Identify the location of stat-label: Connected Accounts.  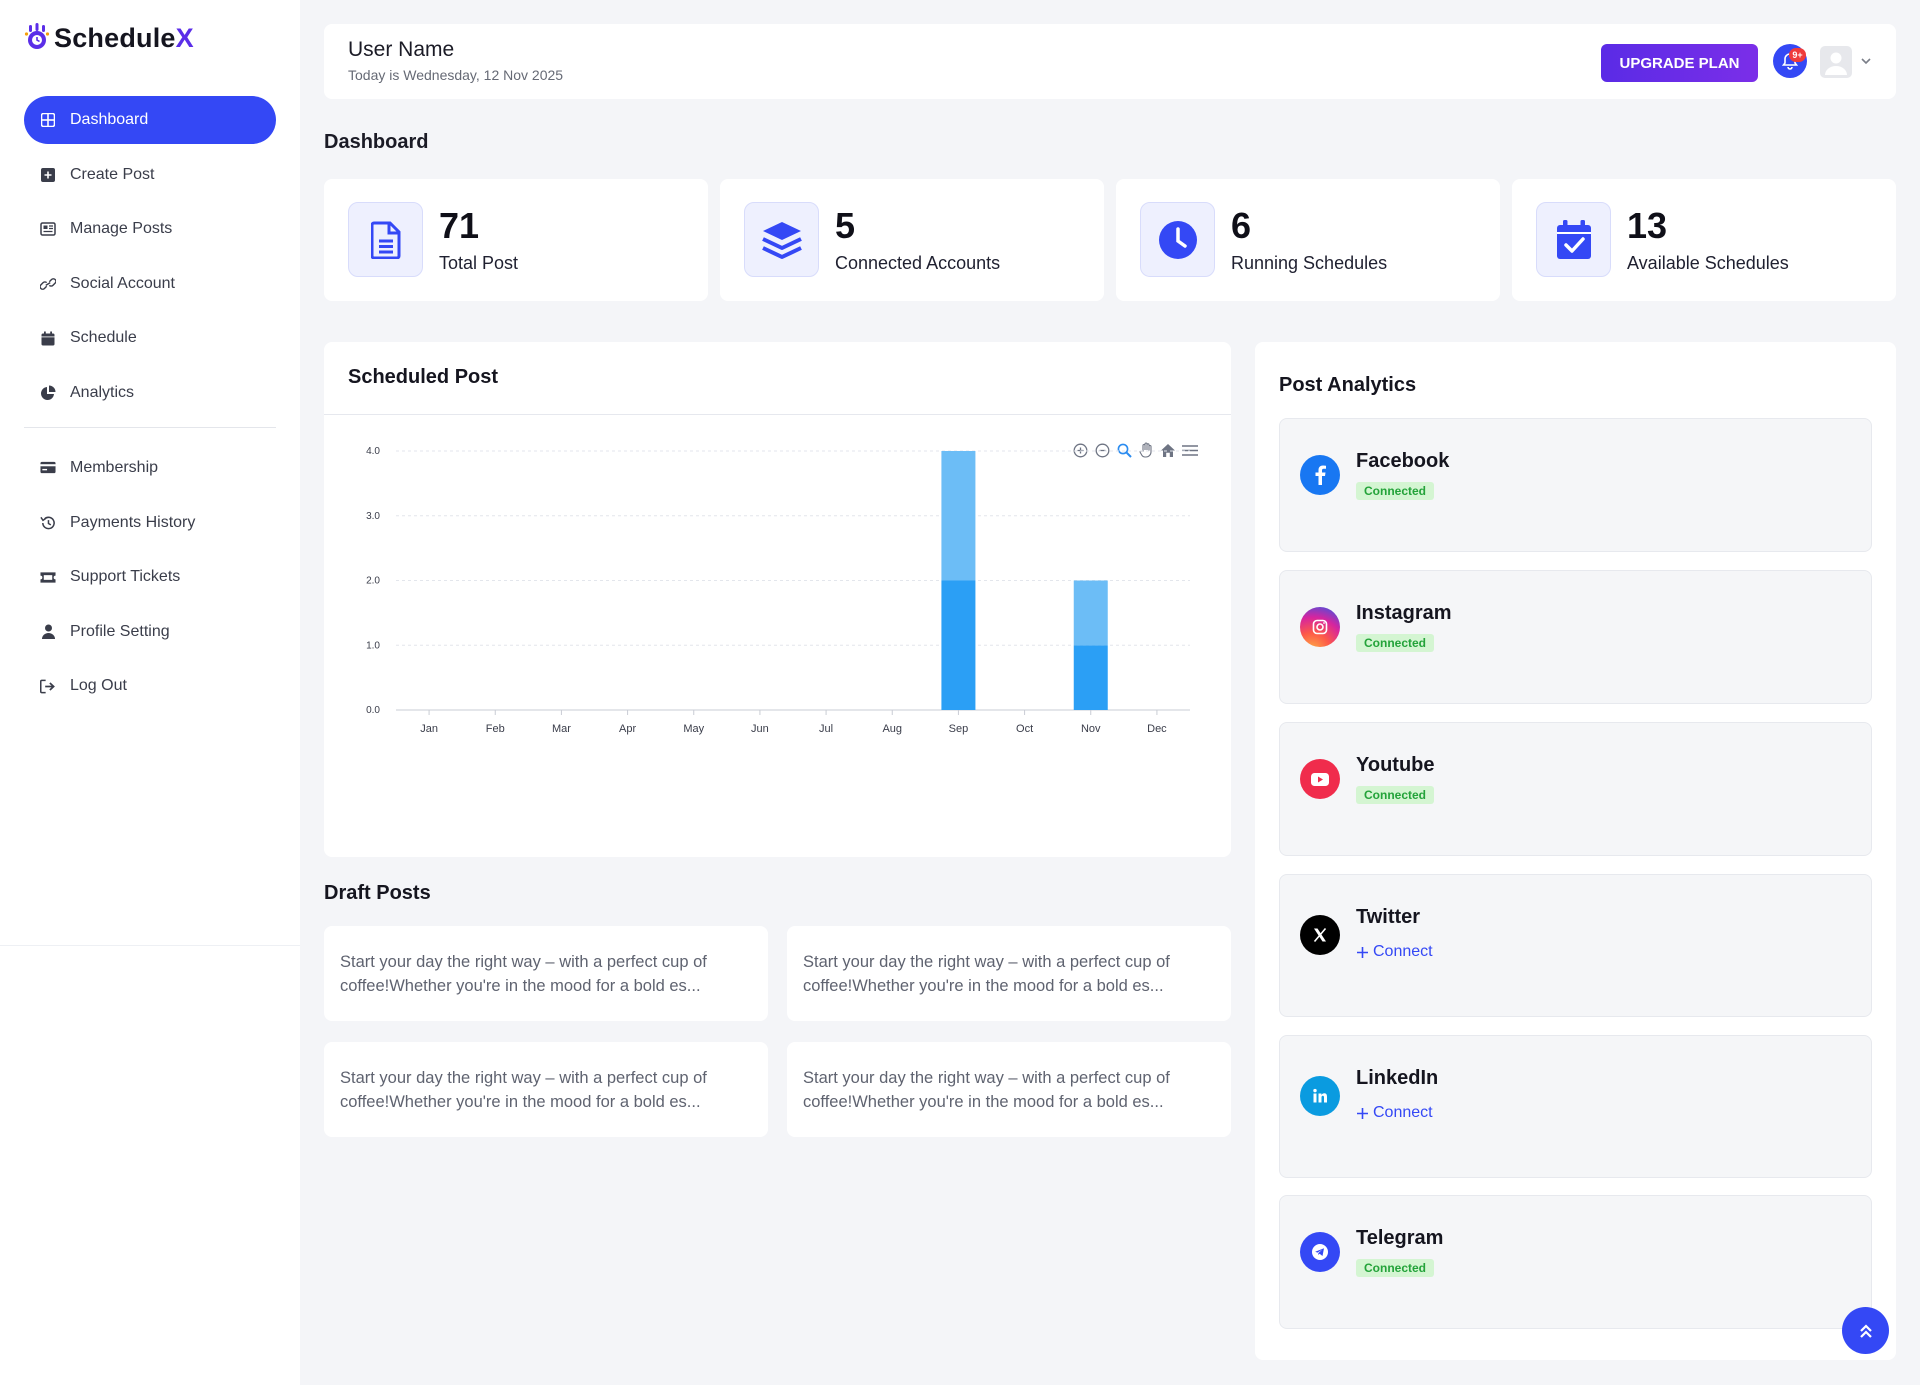
(918, 263).